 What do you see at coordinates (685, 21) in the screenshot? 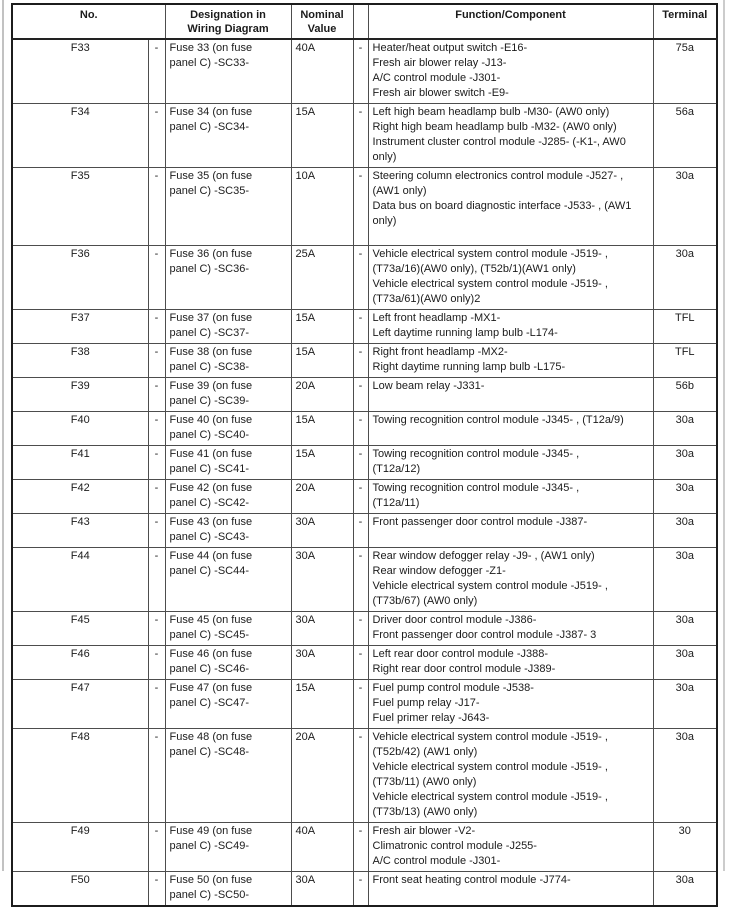
I see `header-terminal: Terminal` at bounding box center [685, 21].